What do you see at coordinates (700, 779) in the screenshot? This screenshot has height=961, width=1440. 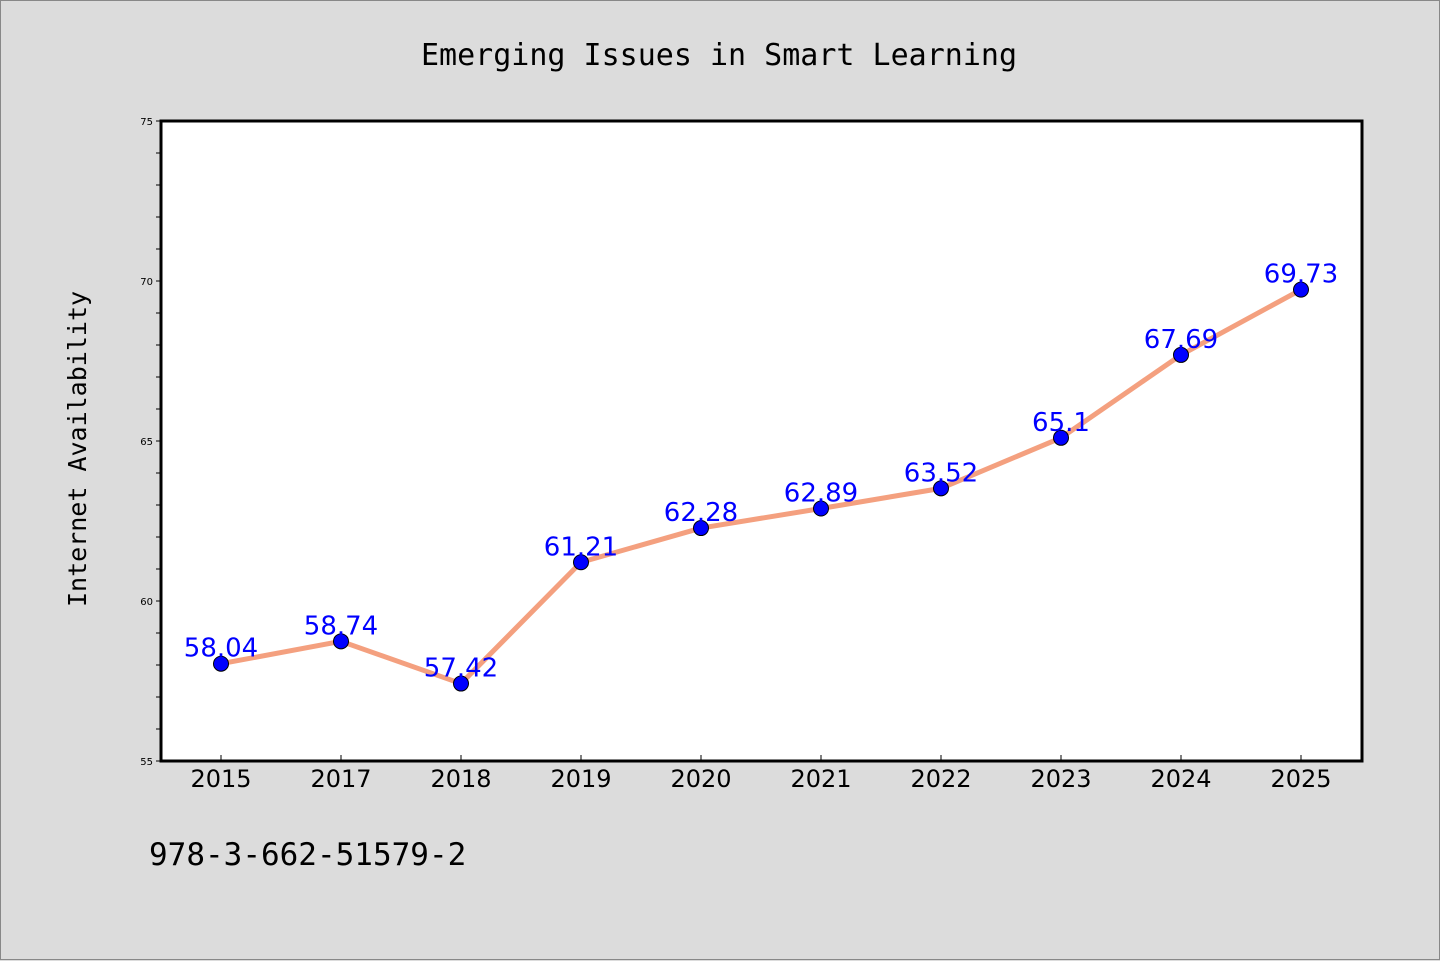 I see `x-tick-label: 2020` at bounding box center [700, 779].